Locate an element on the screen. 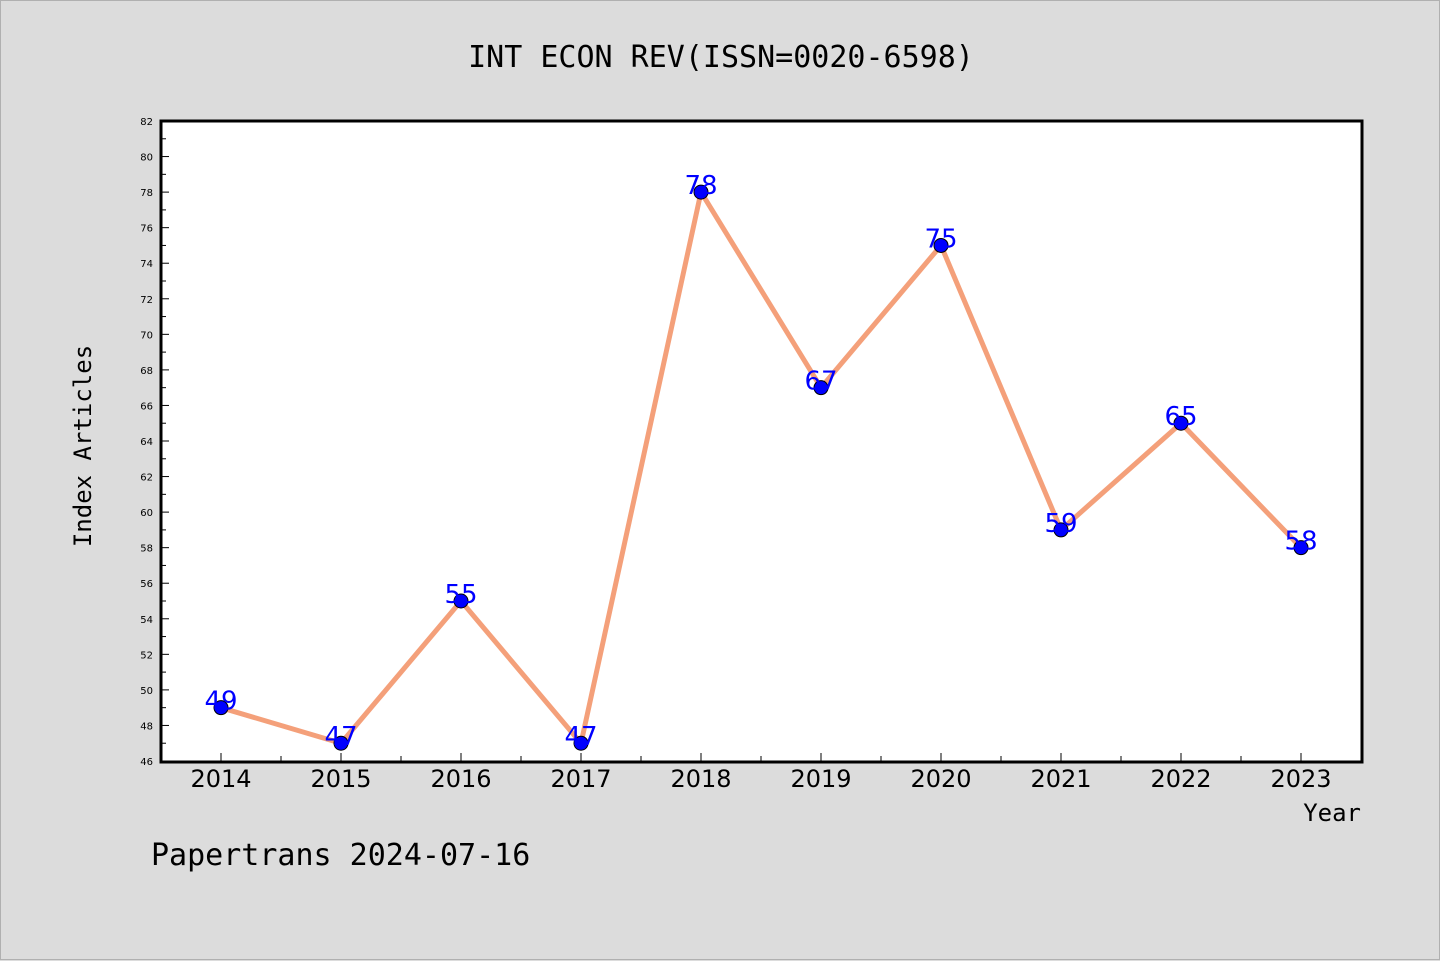 This screenshot has height=961, width=1440. y-axis: 46 48 50 52 54 56 58 60 62 64 66 68 70 72 74 76 78 80 82 is located at coordinates (154, 442).